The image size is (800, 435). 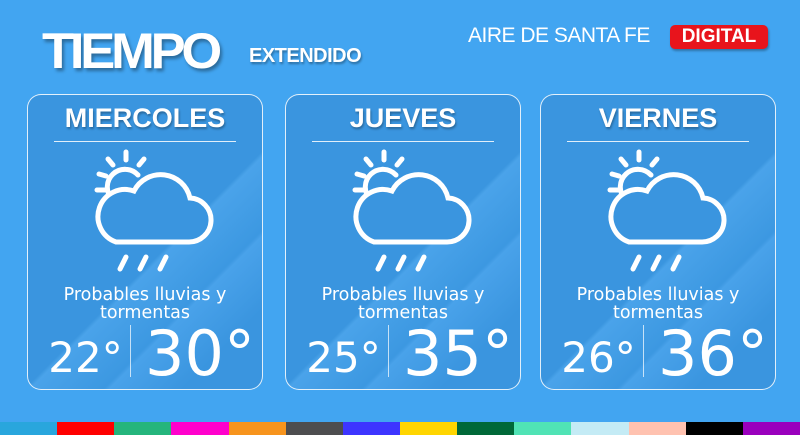 What do you see at coordinates (85, 357) in the screenshot?
I see `min-temperature: 22°` at bounding box center [85, 357].